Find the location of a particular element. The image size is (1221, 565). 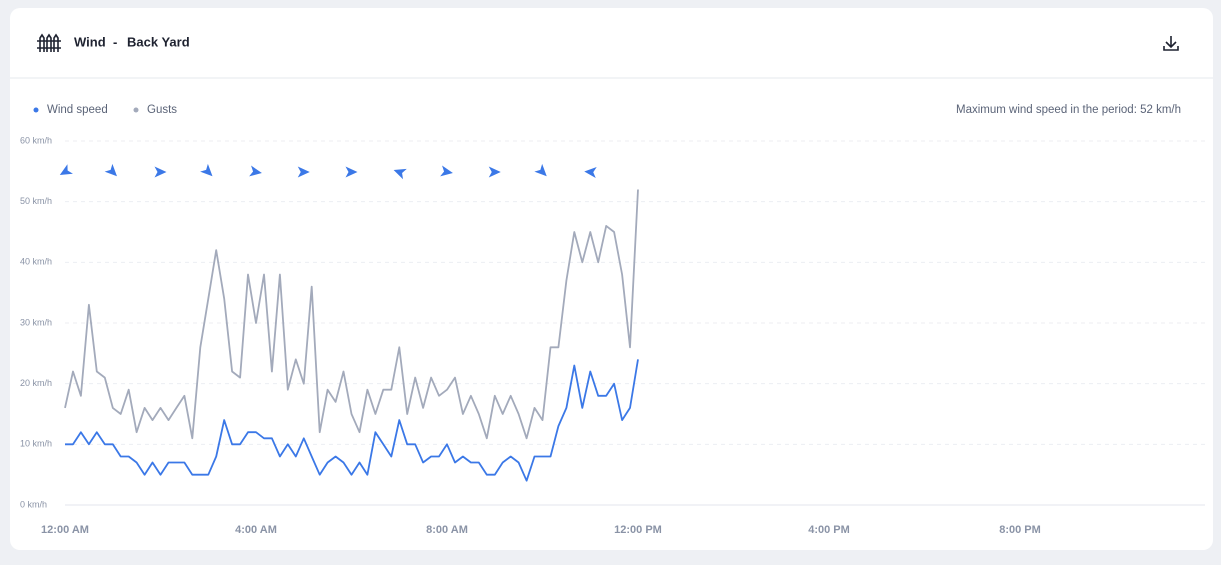

fence-icon is located at coordinates (49, 42).